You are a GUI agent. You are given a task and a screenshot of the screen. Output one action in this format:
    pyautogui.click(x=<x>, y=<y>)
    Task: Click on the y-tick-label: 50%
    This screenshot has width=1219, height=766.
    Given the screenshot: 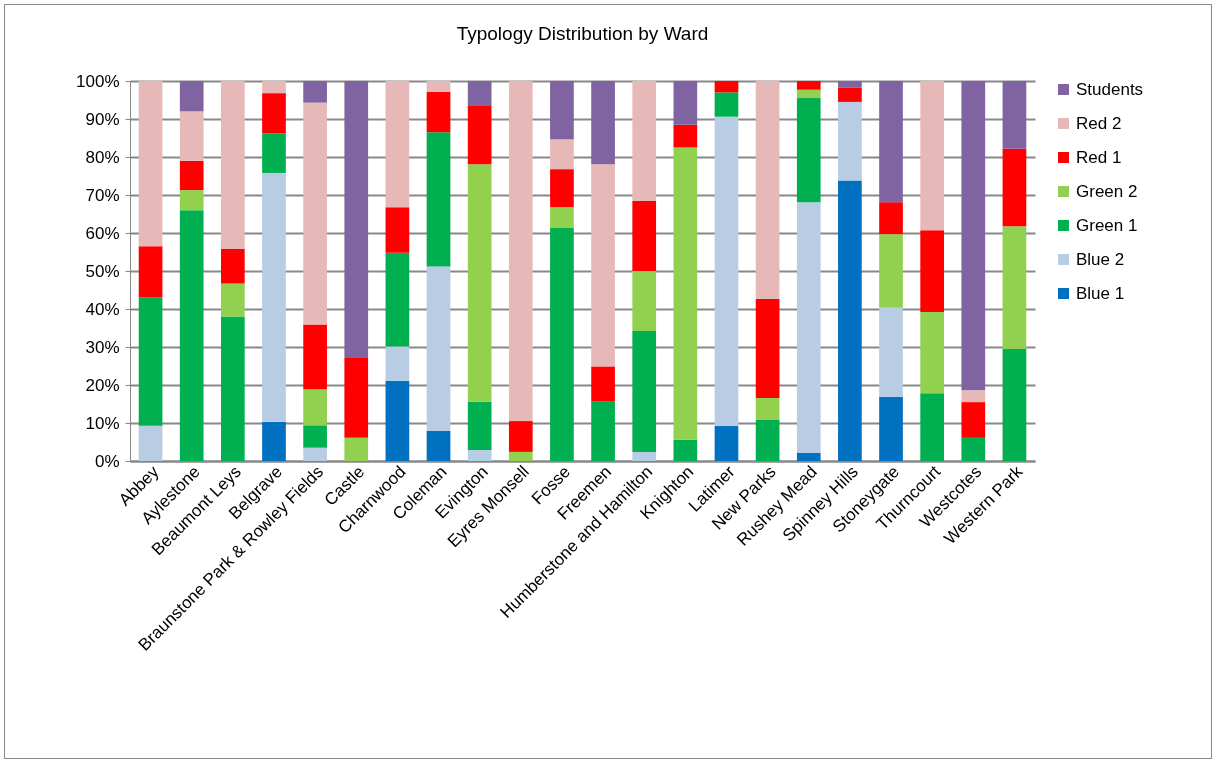 What is the action you would take?
    pyautogui.click(x=102, y=271)
    